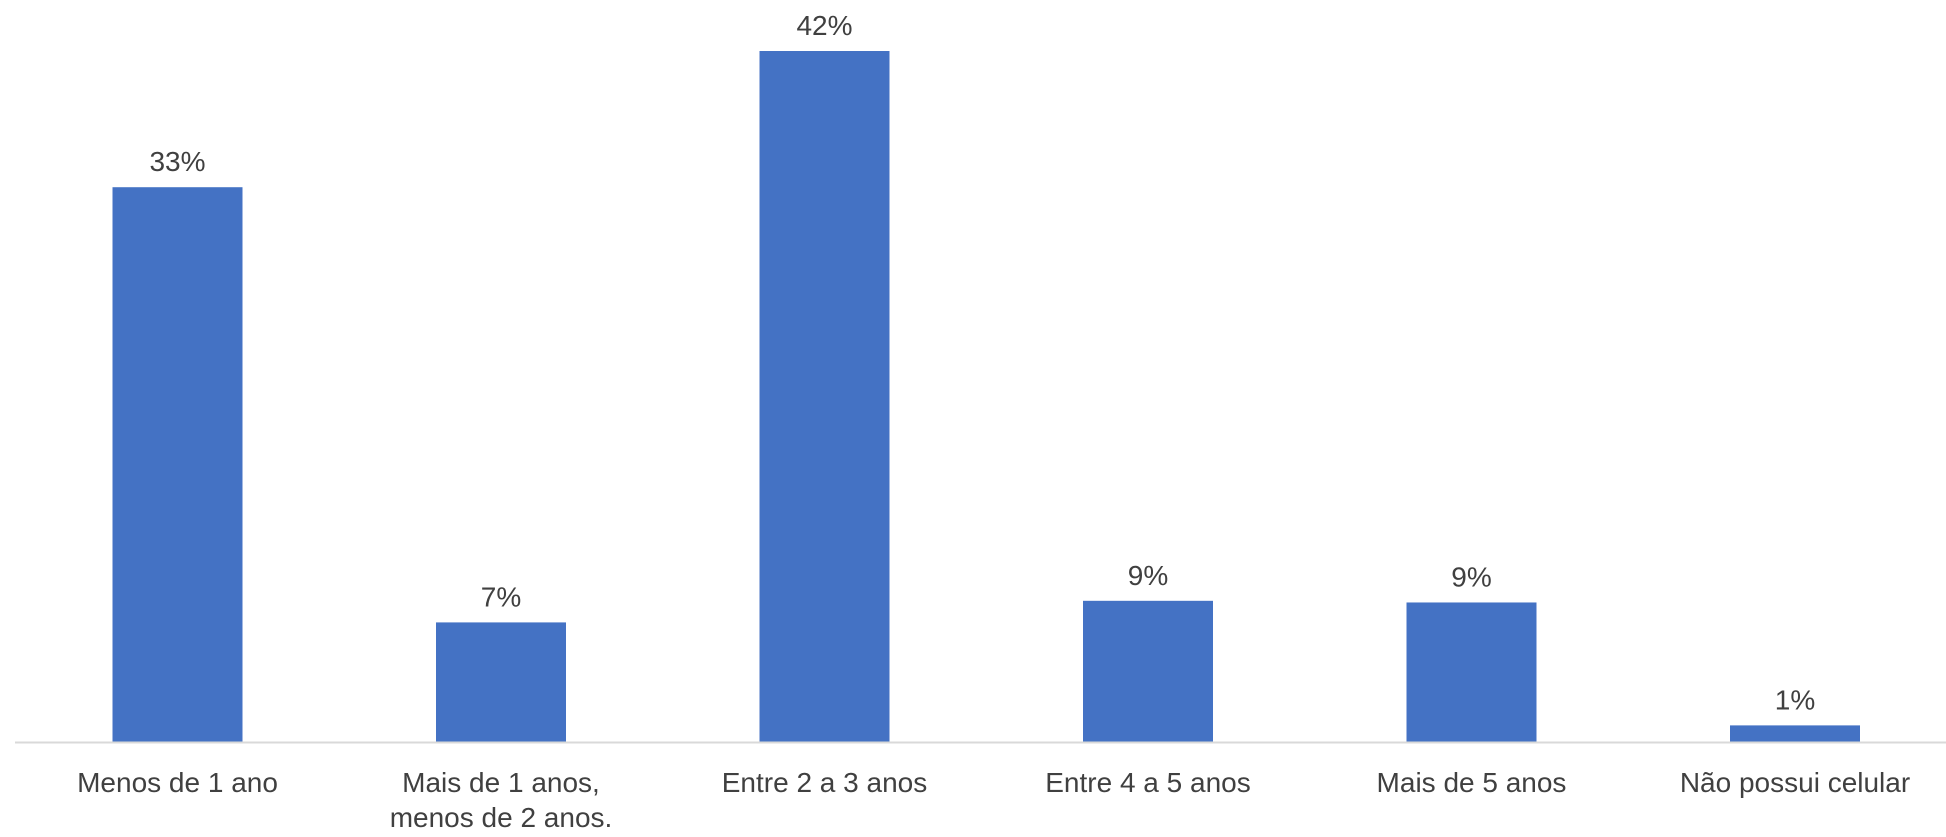 The image size is (1946, 837). What do you see at coordinates (177, 161) in the screenshot?
I see `data-label-0: 33%` at bounding box center [177, 161].